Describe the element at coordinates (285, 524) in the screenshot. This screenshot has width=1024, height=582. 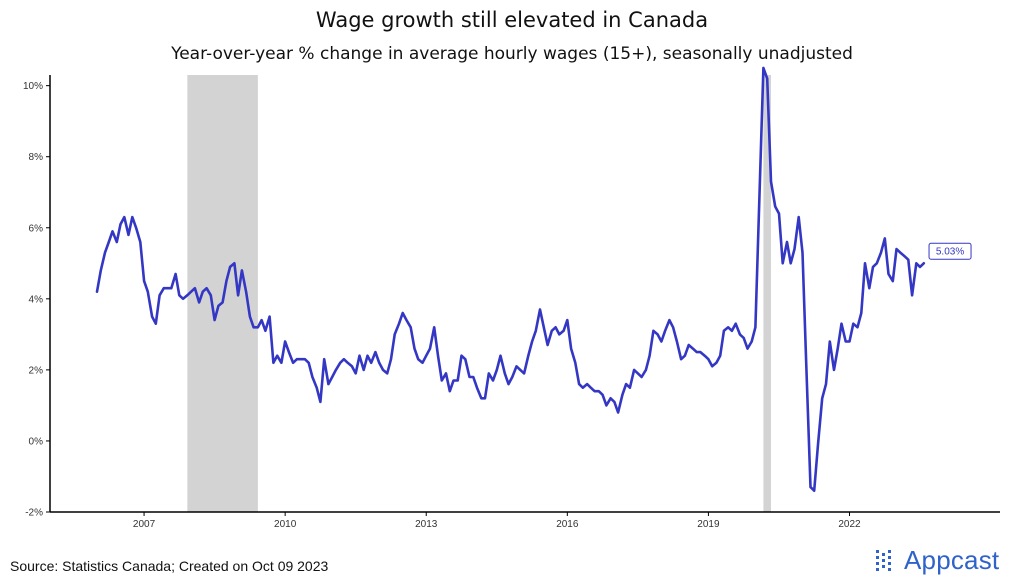
I see `x-tick-label: 2010` at that location.